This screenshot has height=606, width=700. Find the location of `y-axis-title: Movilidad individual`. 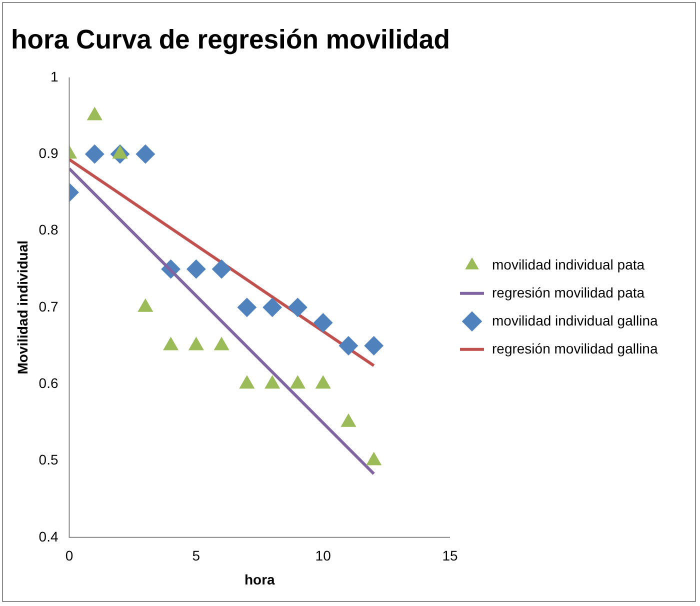

y-axis-title: Movilidad individual is located at coordinates (22, 307).